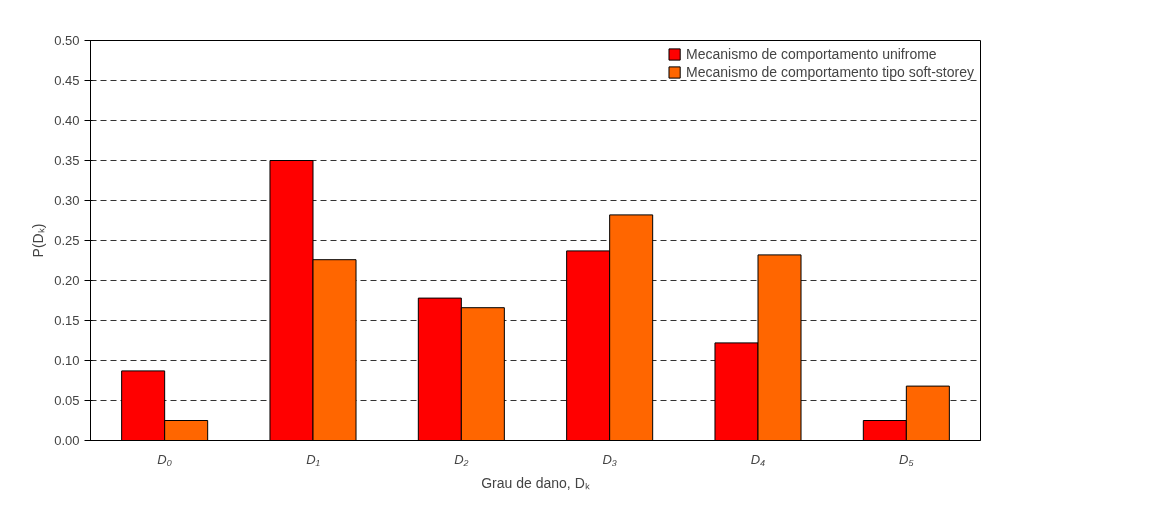 The height and width of the screenshot is (524, 1169). I want to click on y-tick-label: 0.15, so click(67, 320).